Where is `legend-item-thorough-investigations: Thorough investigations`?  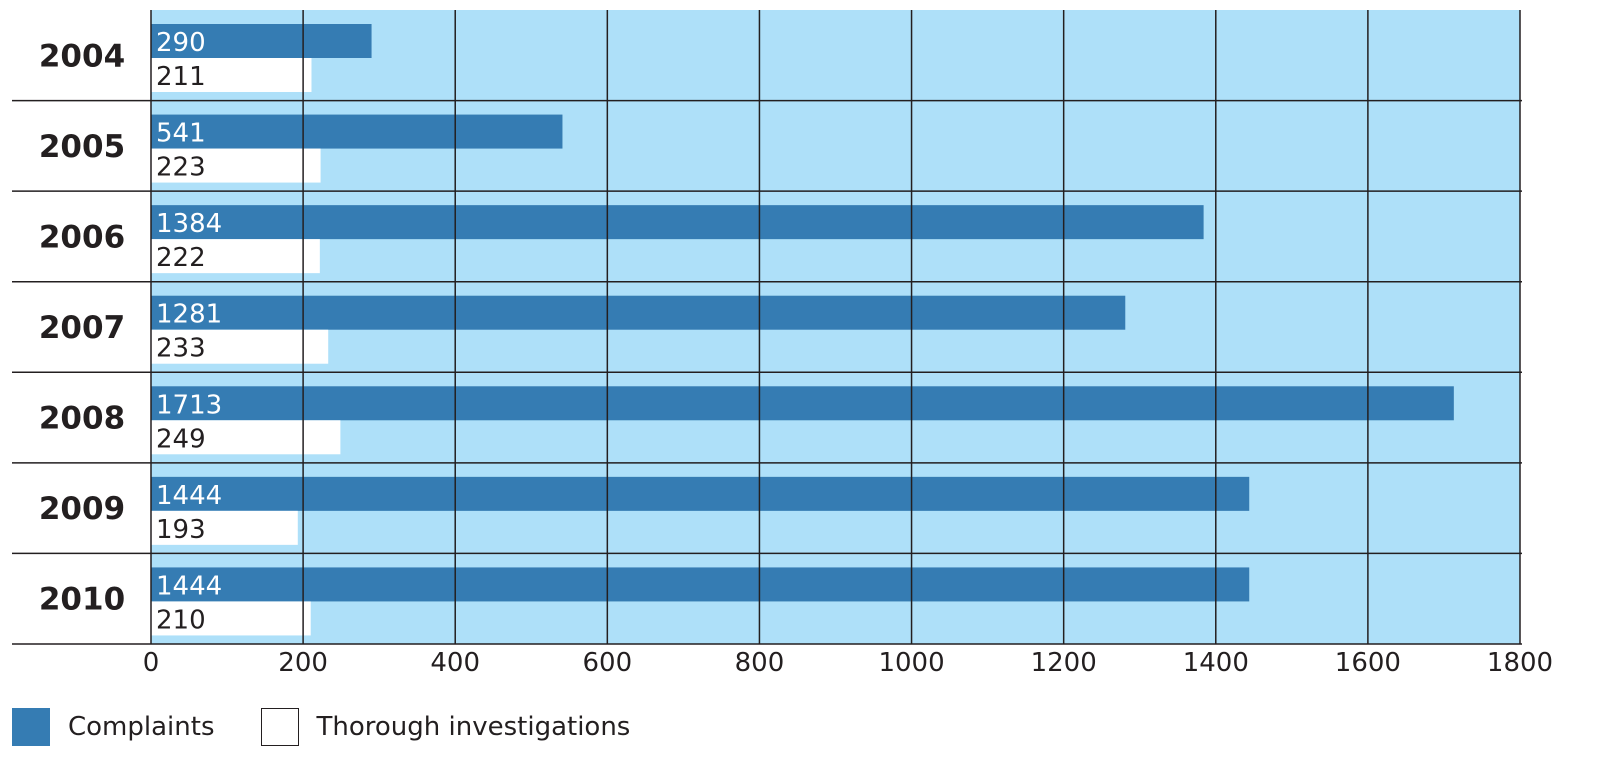
legend-item-thorough-investigations: Thorough investigations is located at coordinates (445, 727).